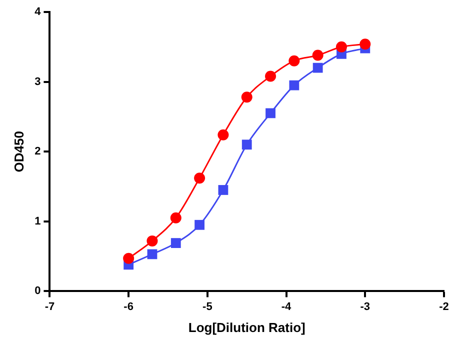  Describe the element at coordinates (286, 306) in the screenshot. I see `x-tick-label: -4` at that location.